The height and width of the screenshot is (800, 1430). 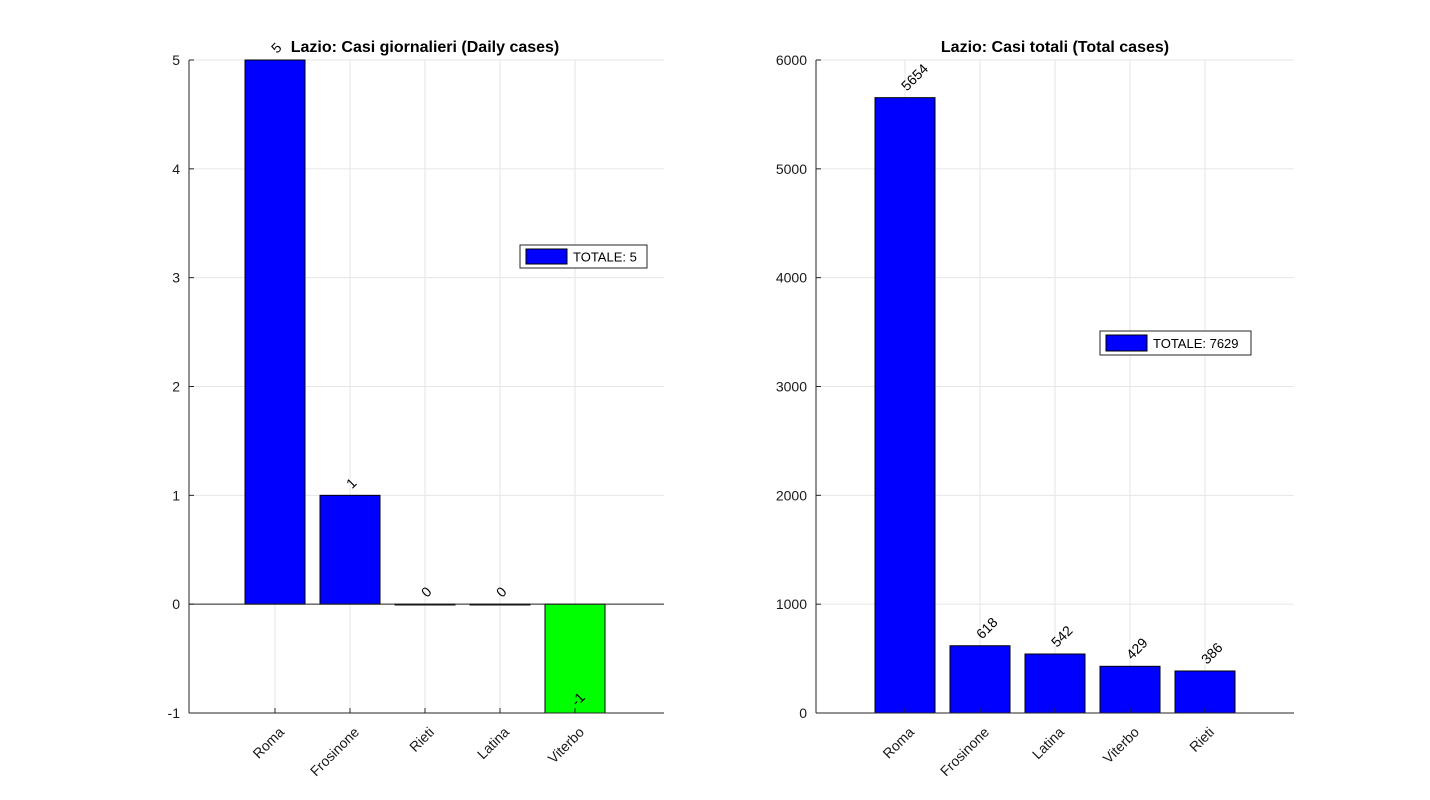 What do you see at coordinates (566, 745) in the screenshot?
I see `daily-category-label-viterbo: Viterbo` at bounding box center [566, 745].